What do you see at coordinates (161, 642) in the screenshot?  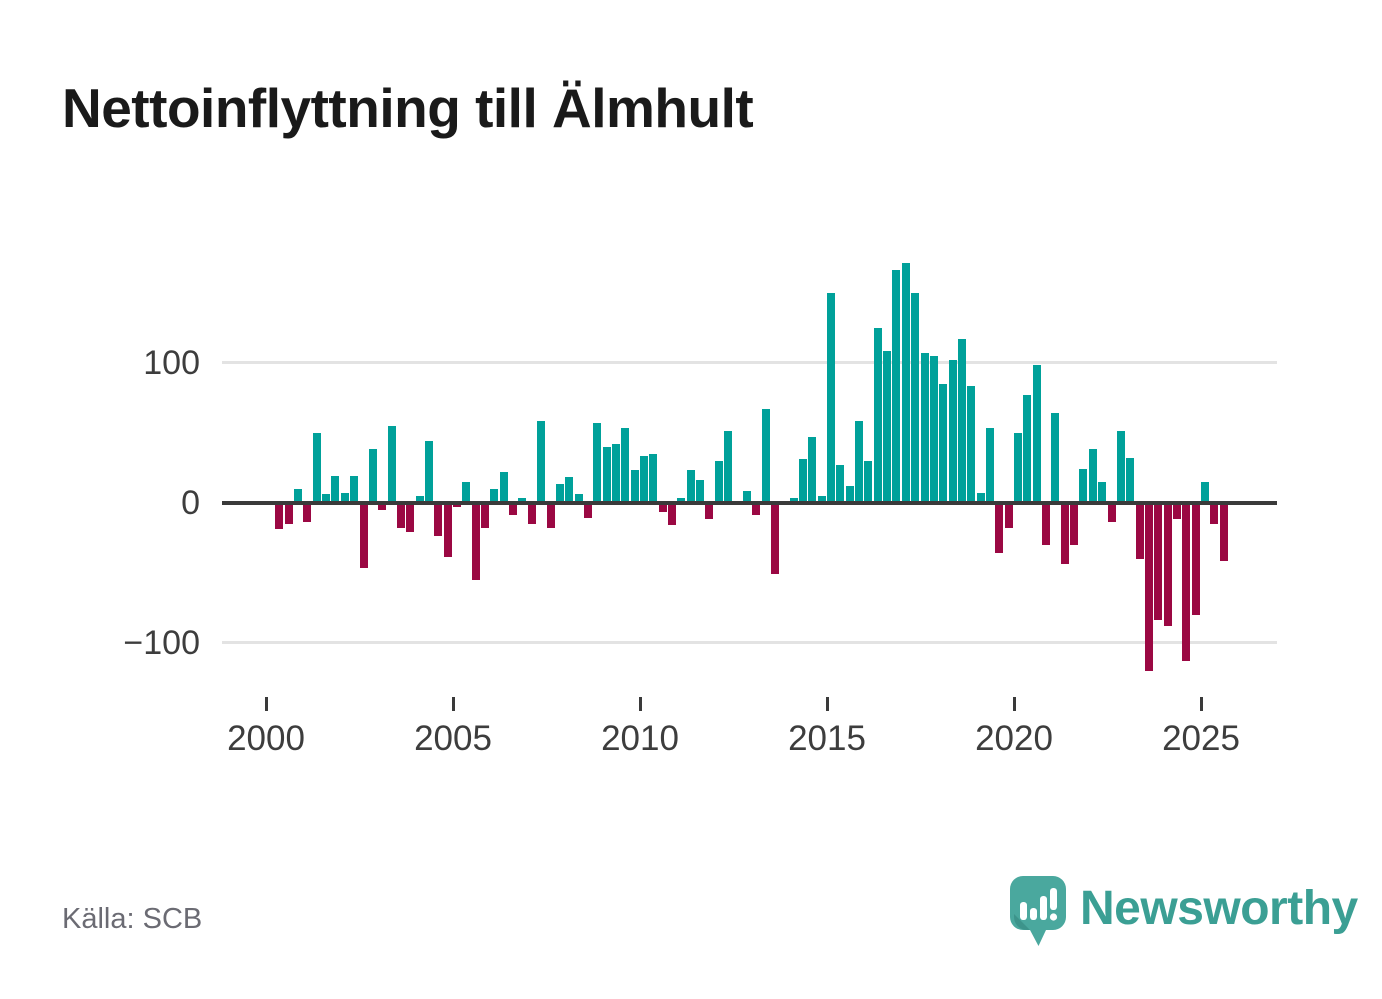 I see `y-axis-label: −100` at bounding box center [161, 642].